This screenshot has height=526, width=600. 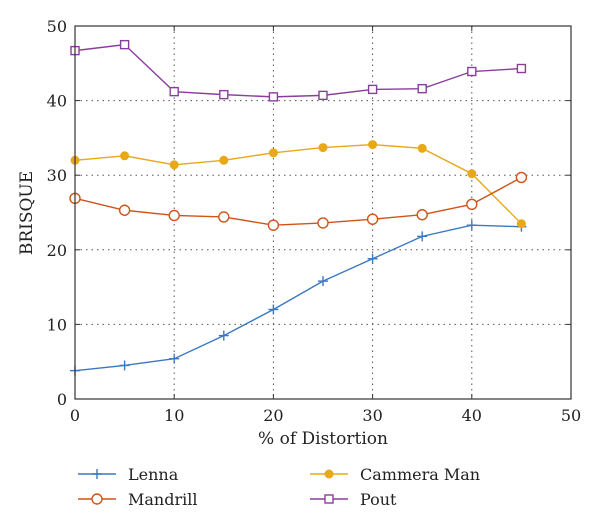 I want to click on series-line-pout, so click(x=298, y=70).